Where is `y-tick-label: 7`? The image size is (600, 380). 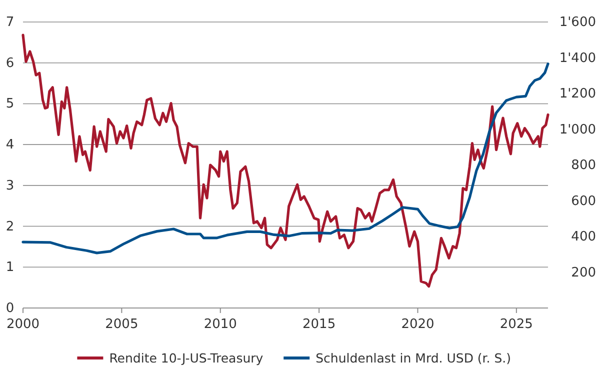 y-tick-label: 7 is located at coordinates (10, 22).